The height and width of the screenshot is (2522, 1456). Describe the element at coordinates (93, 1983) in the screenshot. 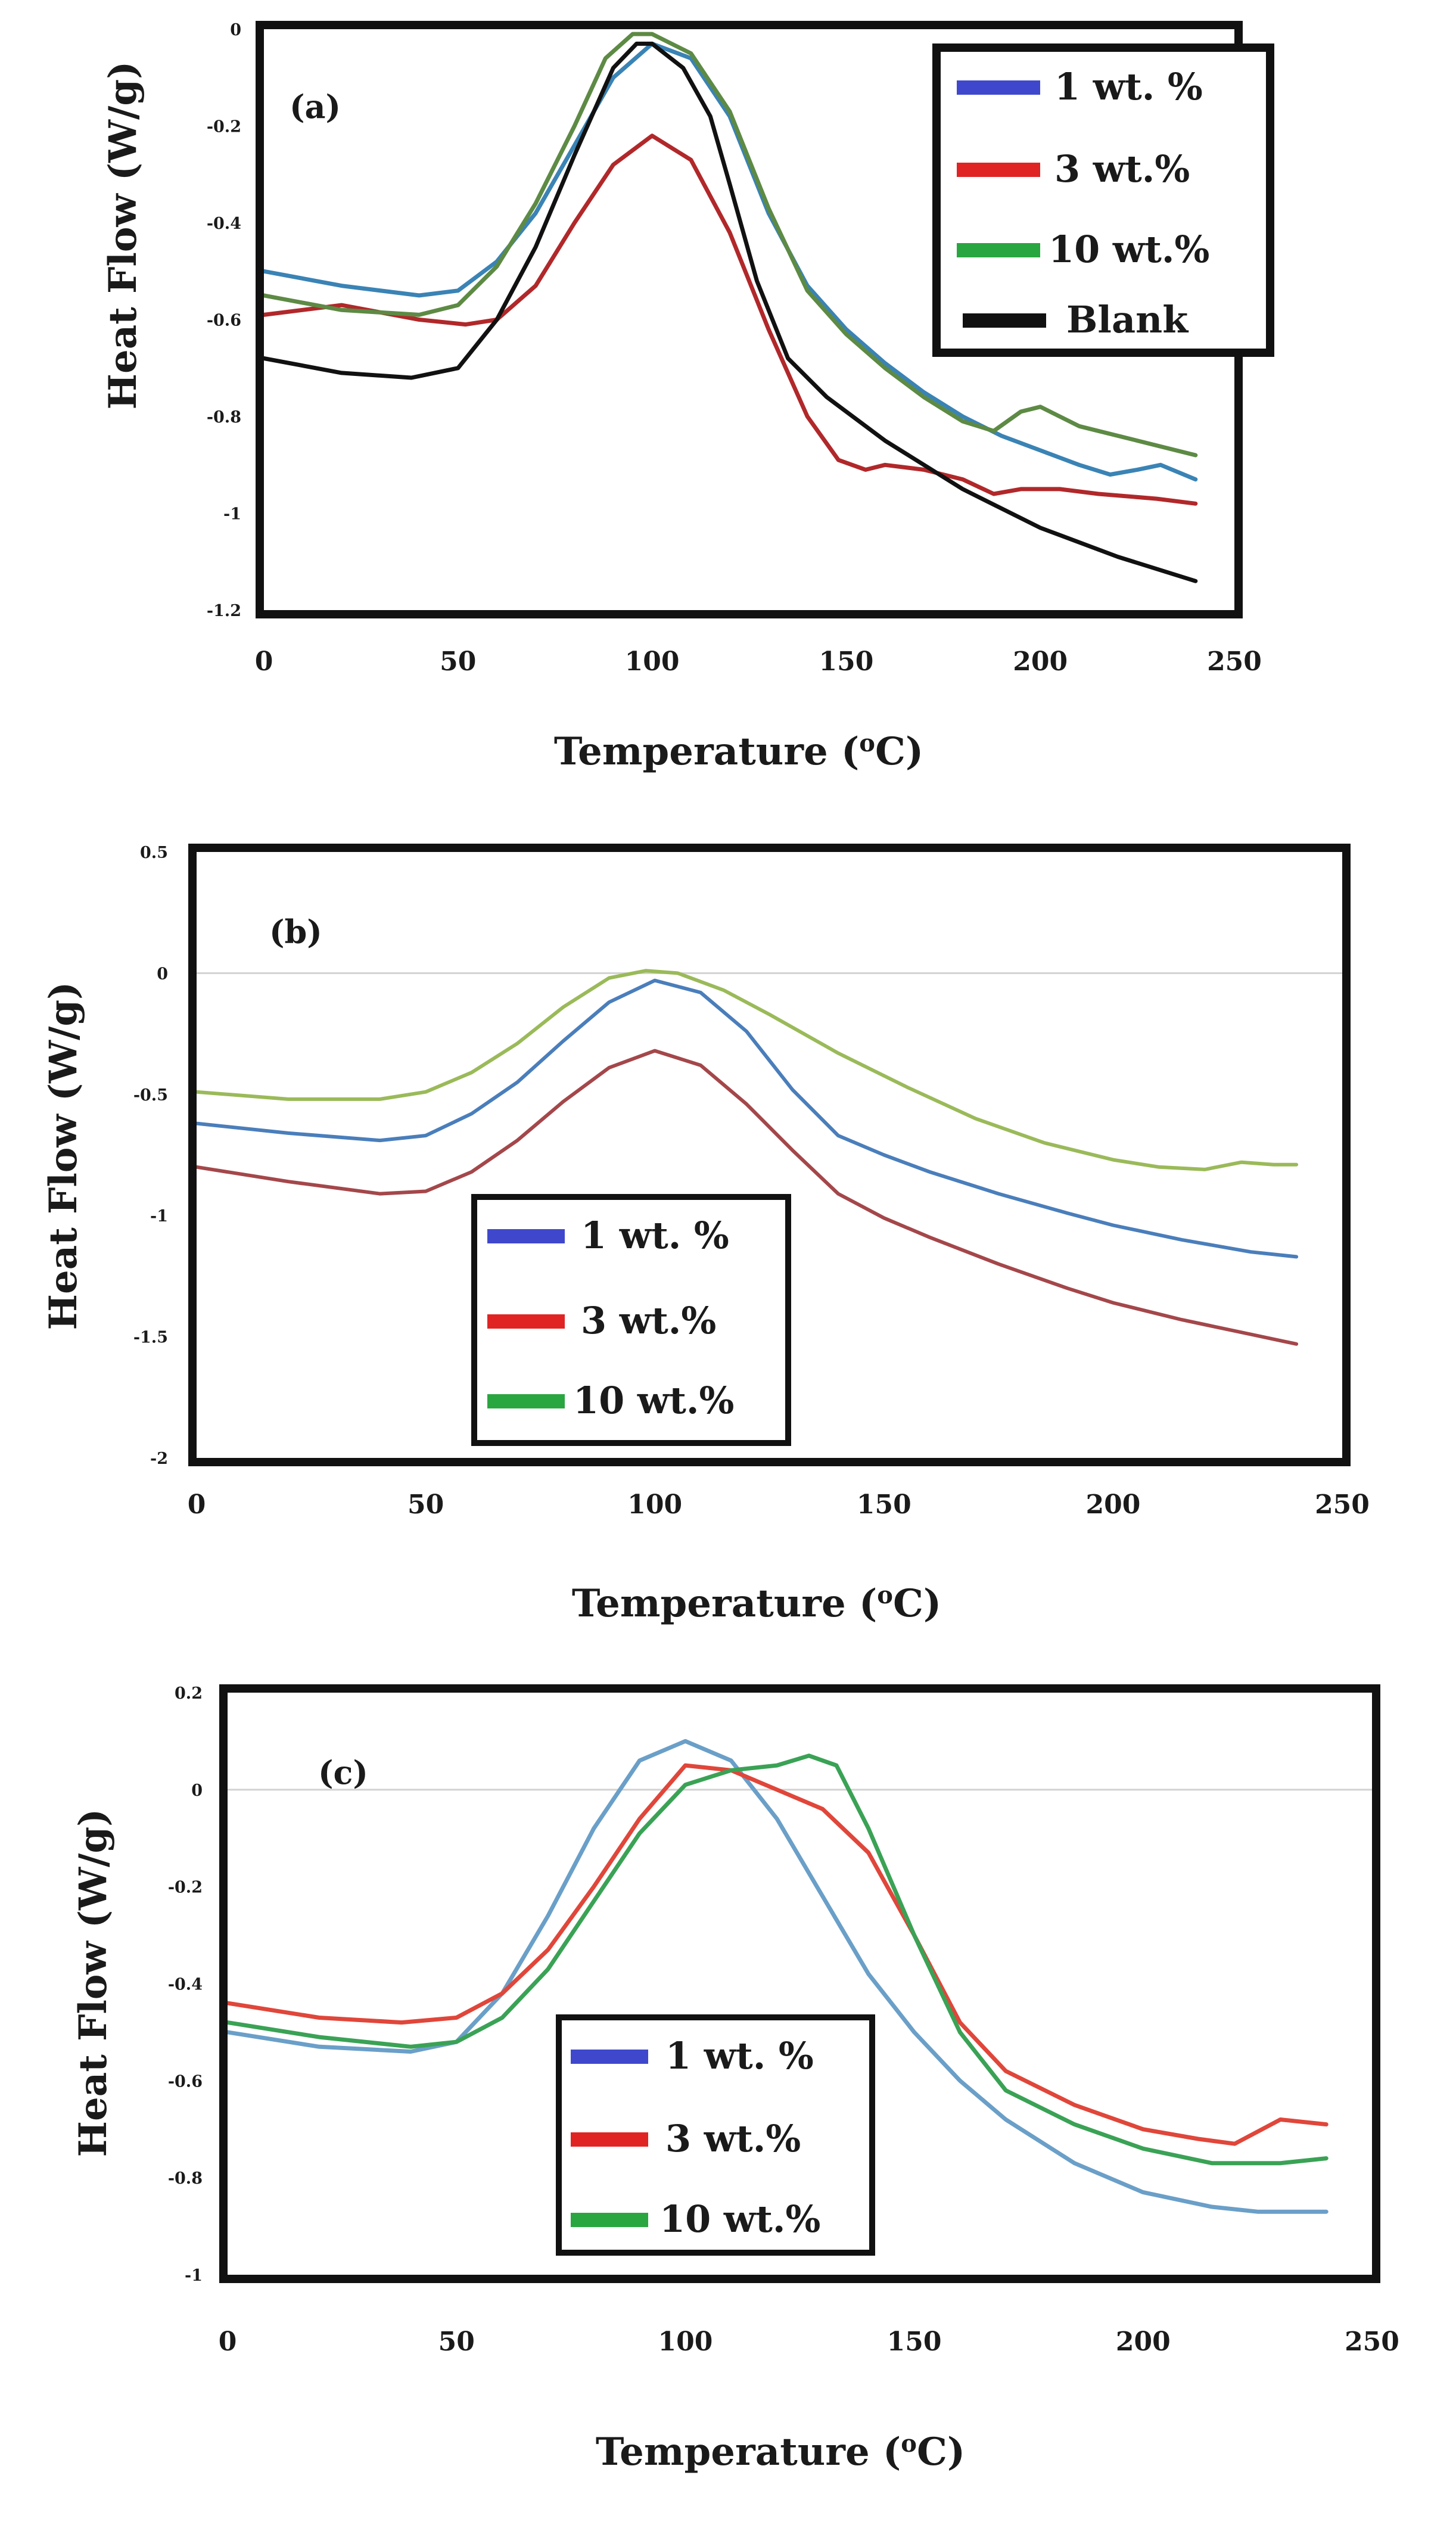

I see `panel-c-y-axis-label: Heat Flow (W/g)` at that location.